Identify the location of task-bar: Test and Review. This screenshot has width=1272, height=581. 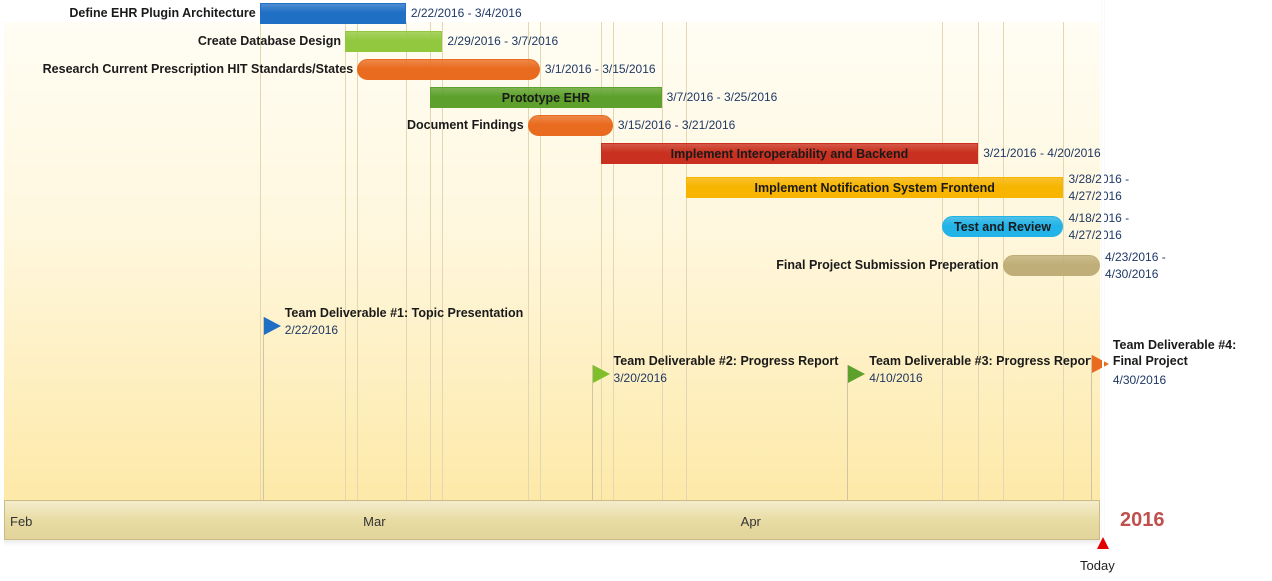
(1002, 226).